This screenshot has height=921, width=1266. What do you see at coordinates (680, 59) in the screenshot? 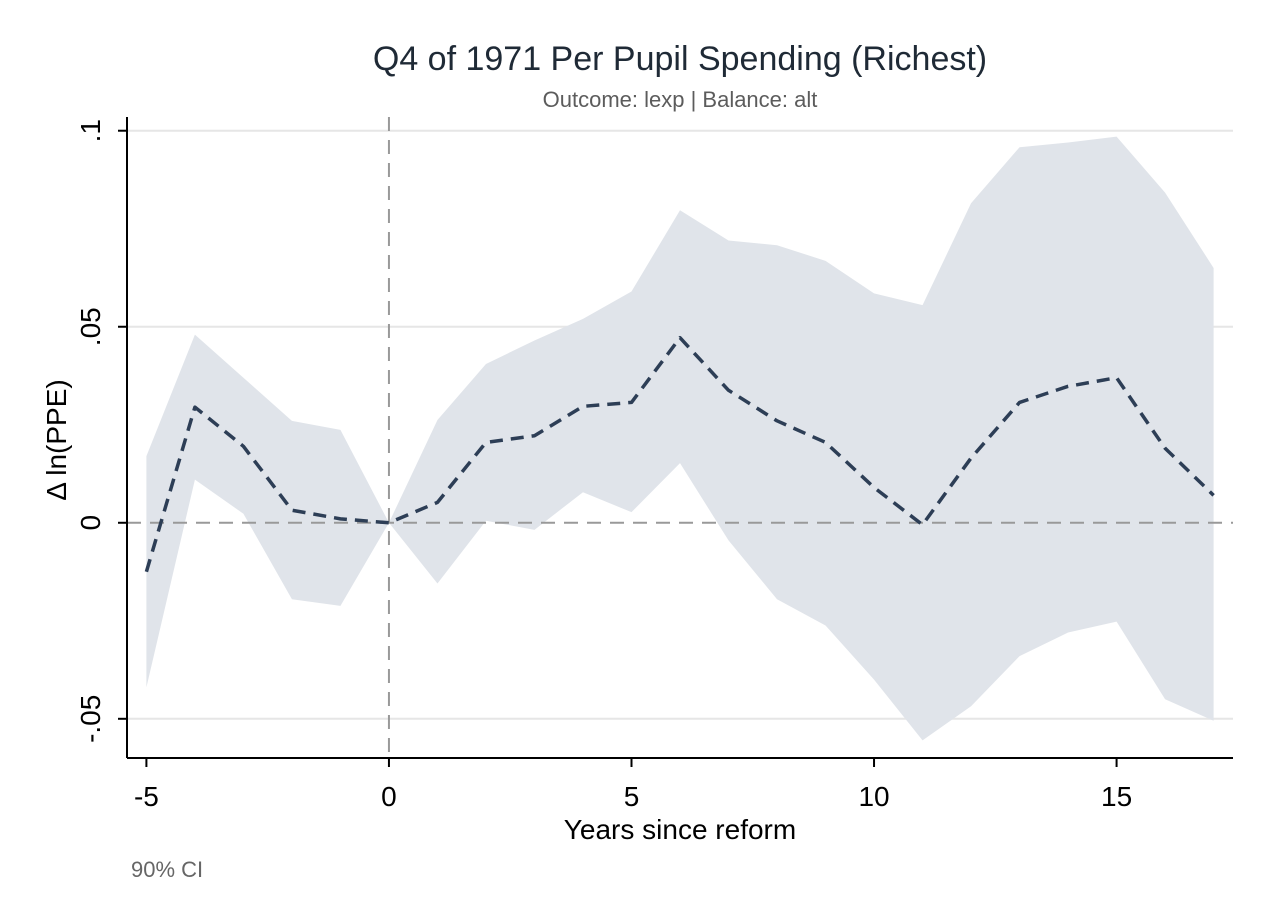
I see `chart-title: Q4 of 1971 Per Pupil Spending (Richest)` at bounding box center [680, 59].